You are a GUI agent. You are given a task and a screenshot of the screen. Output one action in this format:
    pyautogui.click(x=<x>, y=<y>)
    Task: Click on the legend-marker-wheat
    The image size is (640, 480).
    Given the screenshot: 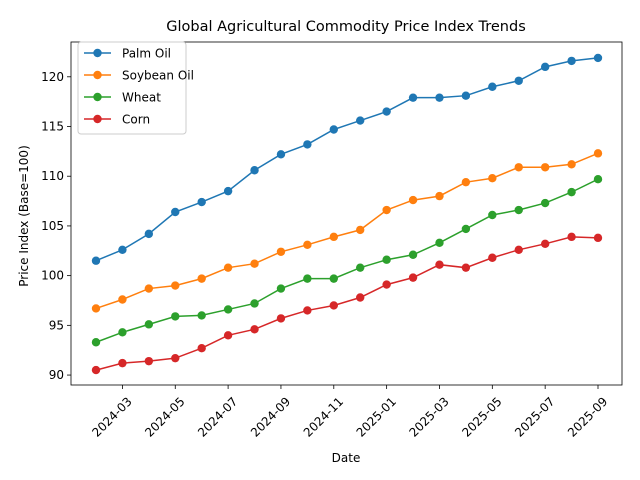 What is the action you would take?
    pyautogui.click(x=97, y=97)
    